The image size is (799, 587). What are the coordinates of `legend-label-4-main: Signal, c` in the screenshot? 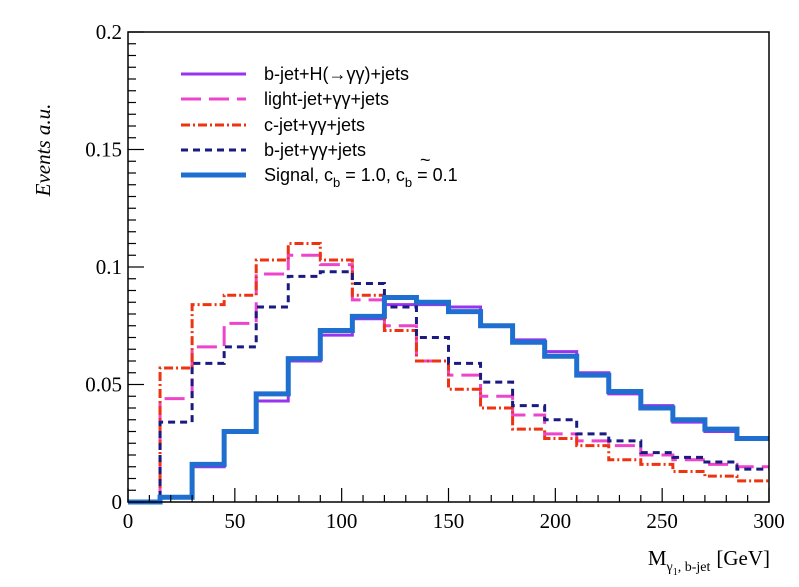 It's located at (298, 175).